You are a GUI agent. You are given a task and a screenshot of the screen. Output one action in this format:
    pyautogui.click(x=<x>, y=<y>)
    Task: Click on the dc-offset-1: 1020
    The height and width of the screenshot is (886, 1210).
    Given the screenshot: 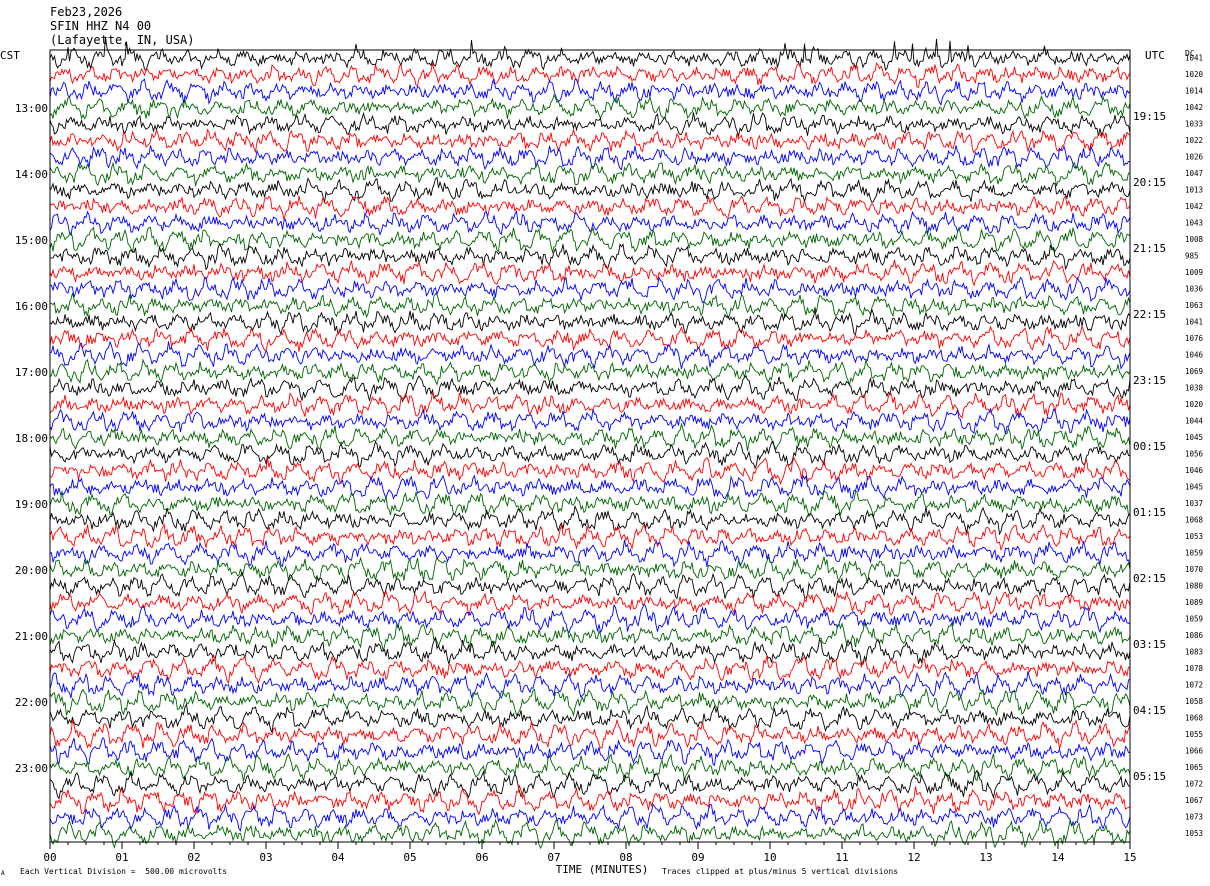 What is the action you would take?
    pyautogui.click(x=1194, y=74)
    